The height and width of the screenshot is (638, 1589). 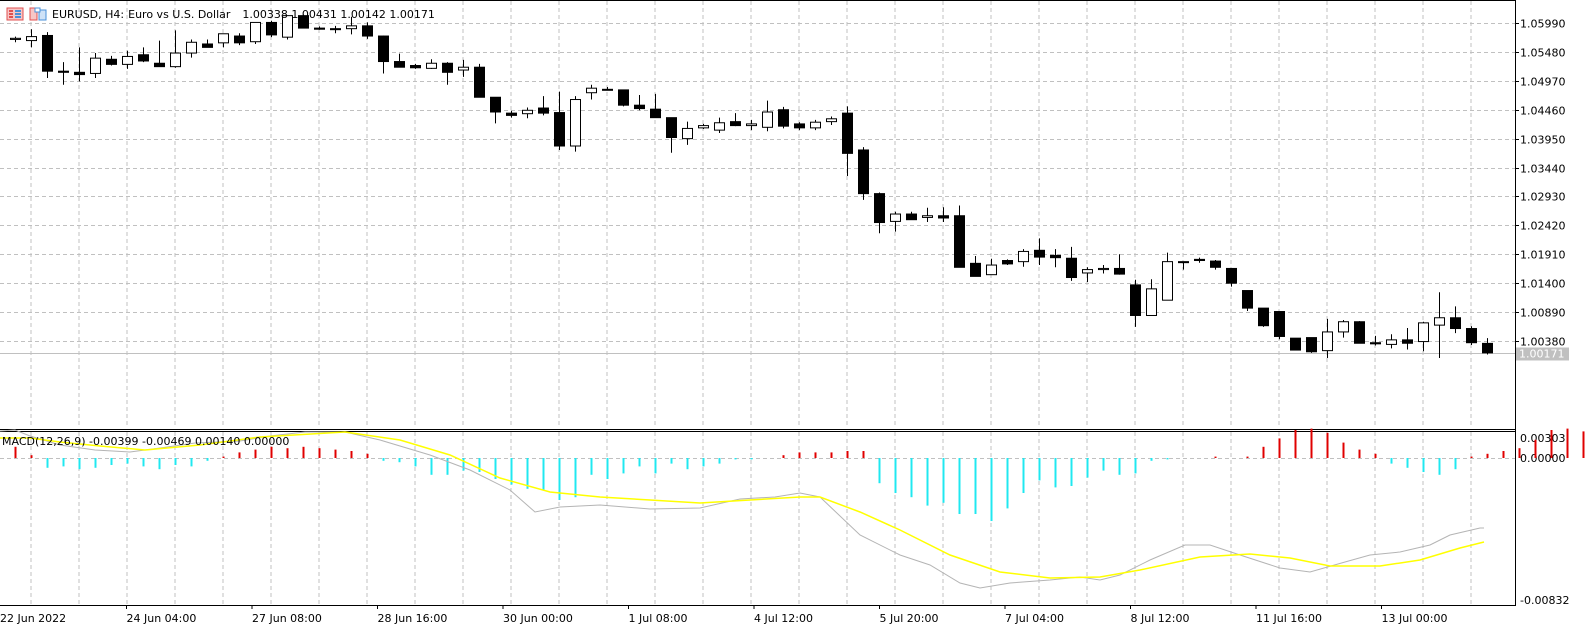 What do you see at coordinates (15, 14) in the screenshot?
I see `chart-list-icon` at bounding box center [15, 14].